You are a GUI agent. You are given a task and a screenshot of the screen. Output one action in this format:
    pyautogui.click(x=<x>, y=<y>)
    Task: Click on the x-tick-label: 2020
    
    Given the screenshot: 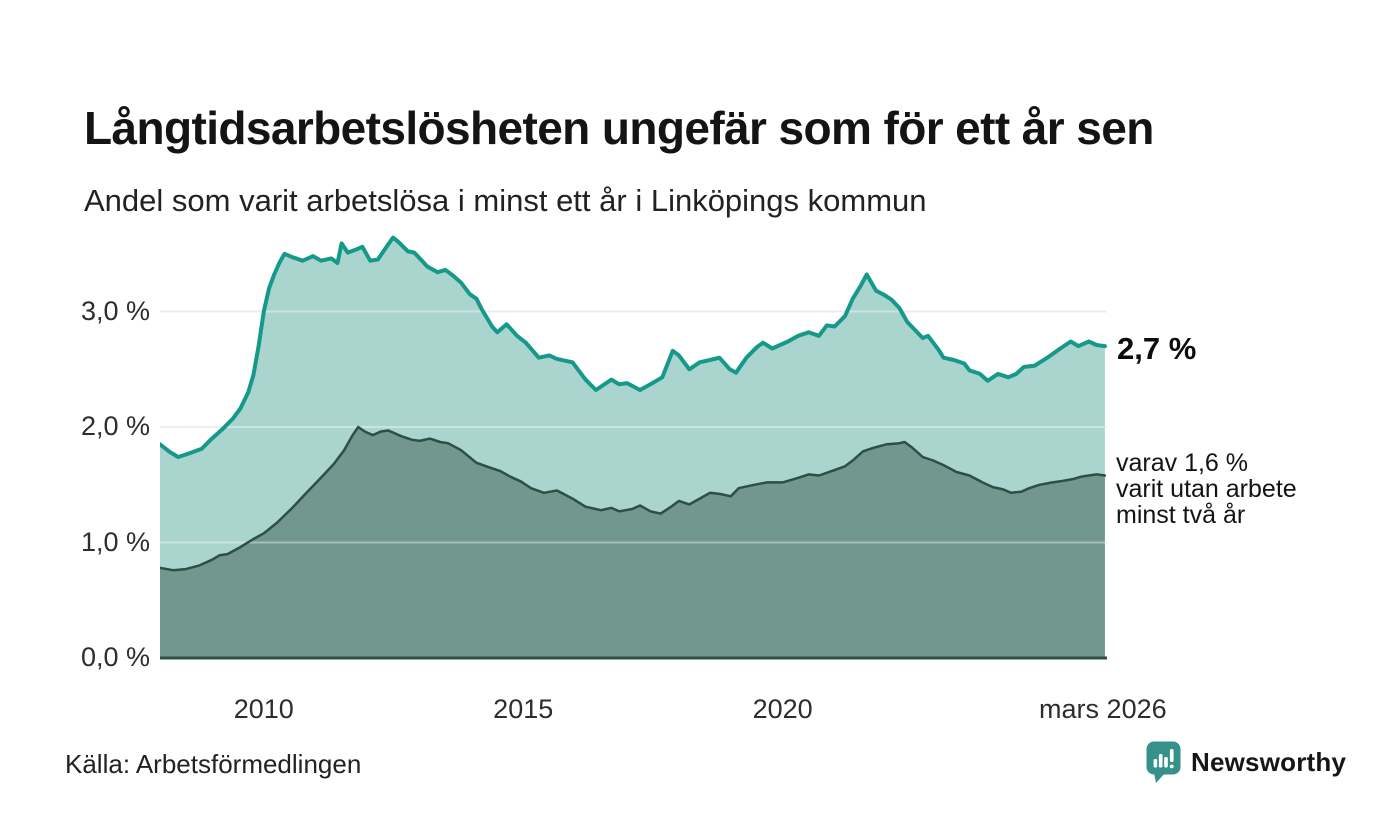 What is the action you would take?
    pyautogui.click(x=782, y=709)
    